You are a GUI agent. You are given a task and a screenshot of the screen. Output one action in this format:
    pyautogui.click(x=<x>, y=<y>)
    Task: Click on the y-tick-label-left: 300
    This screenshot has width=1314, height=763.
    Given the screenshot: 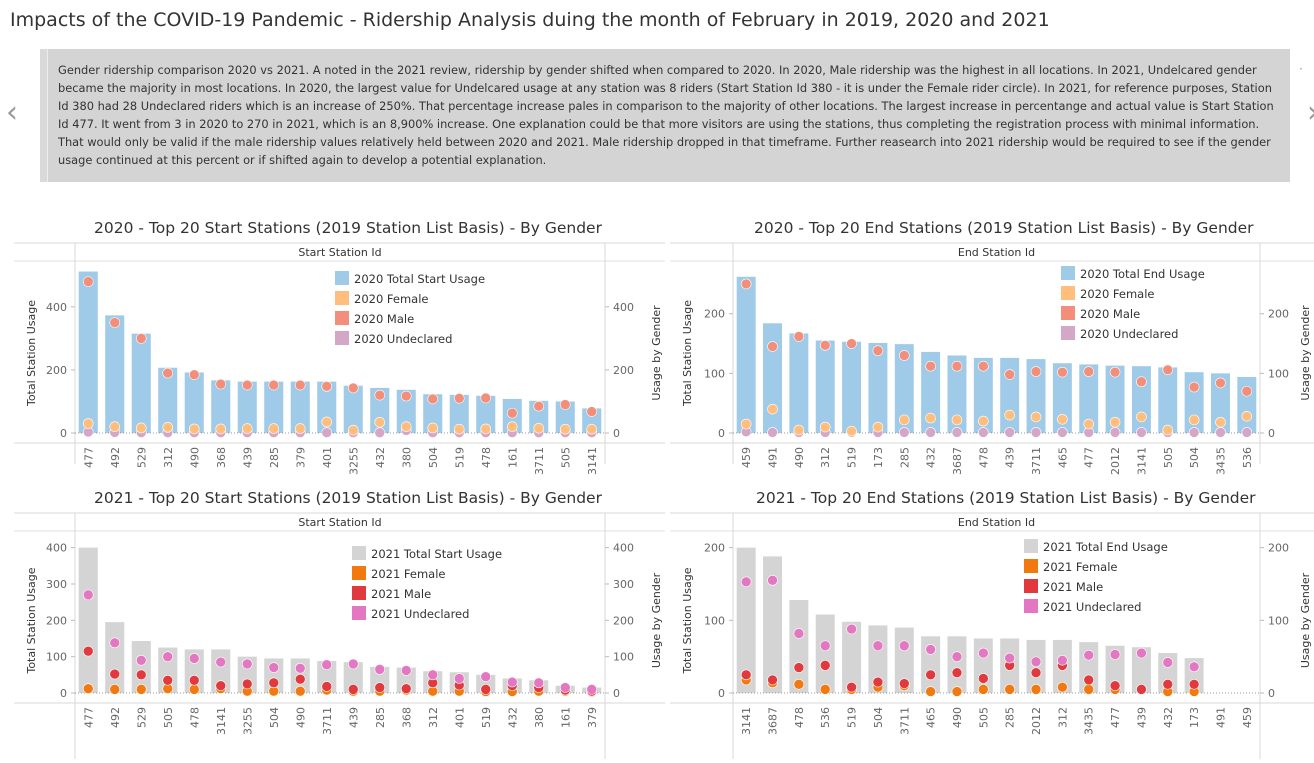 What is the action you would take?
    pyautogui.click(x=56, y=584)
    